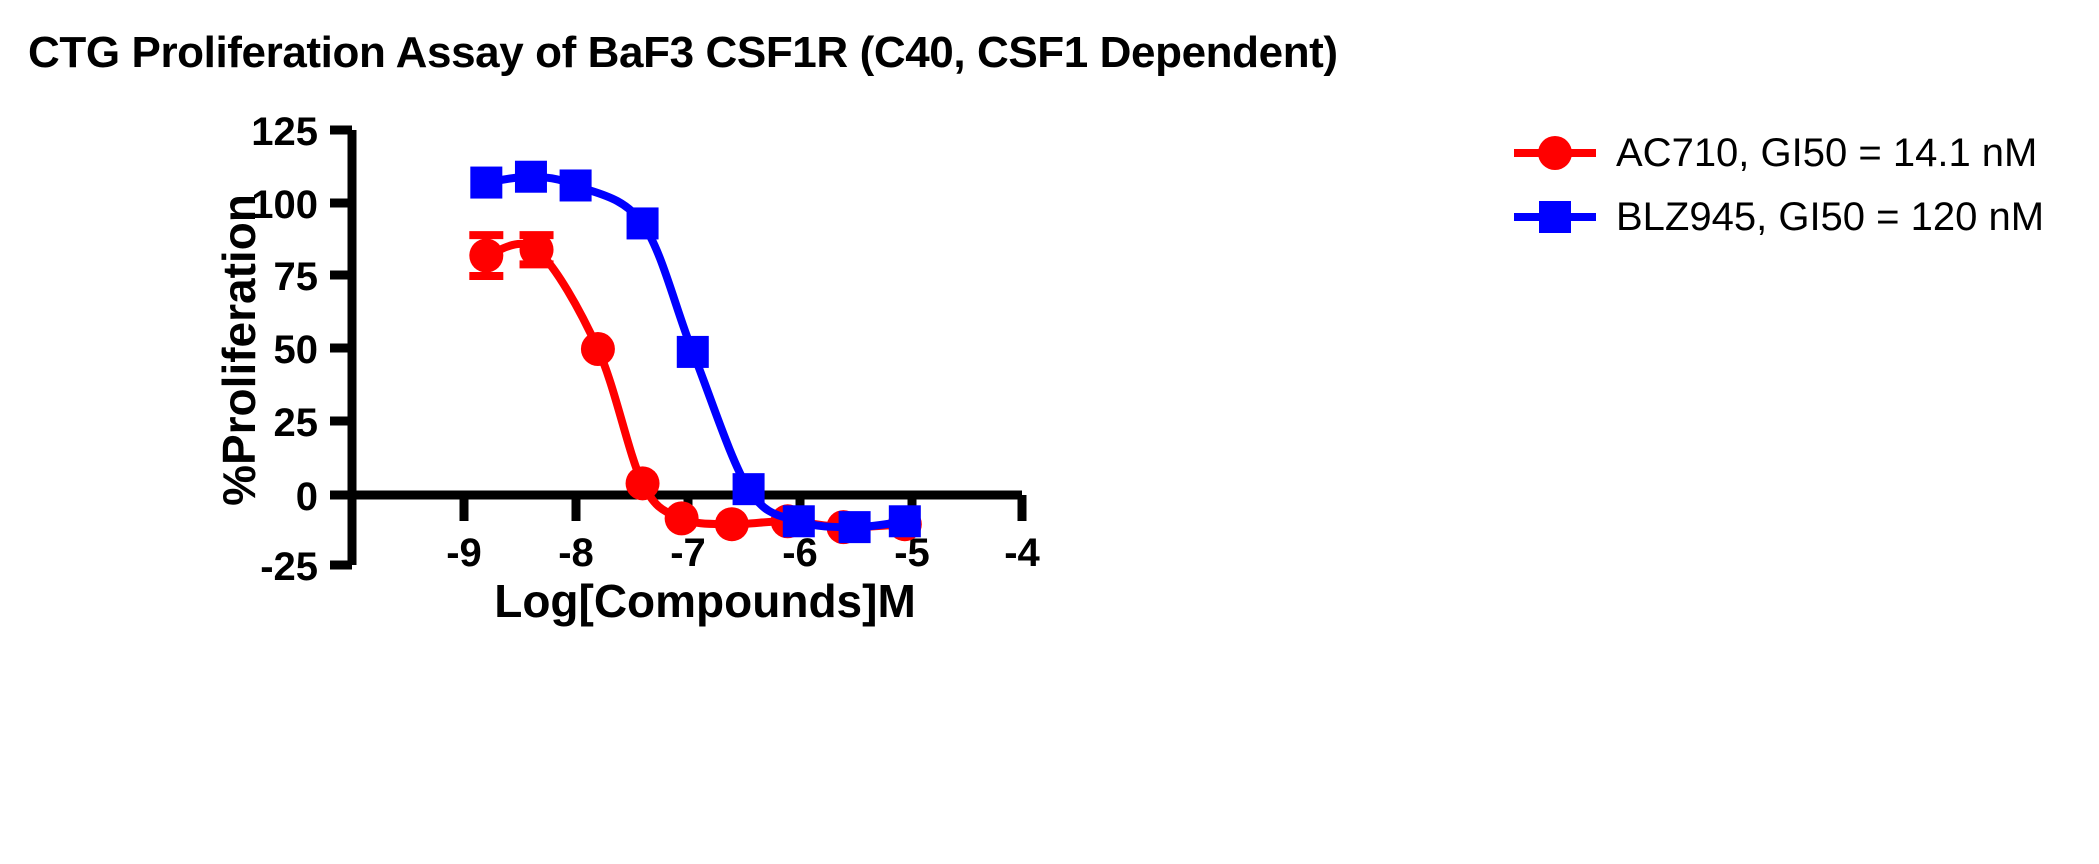 Image resolution: width=2099 pixels, height=864 pixels. What do you see at coordinates (239, 350) in the screenshot?
I see `y-axis-title: %Proliferation` at bounding box center [239, 350].